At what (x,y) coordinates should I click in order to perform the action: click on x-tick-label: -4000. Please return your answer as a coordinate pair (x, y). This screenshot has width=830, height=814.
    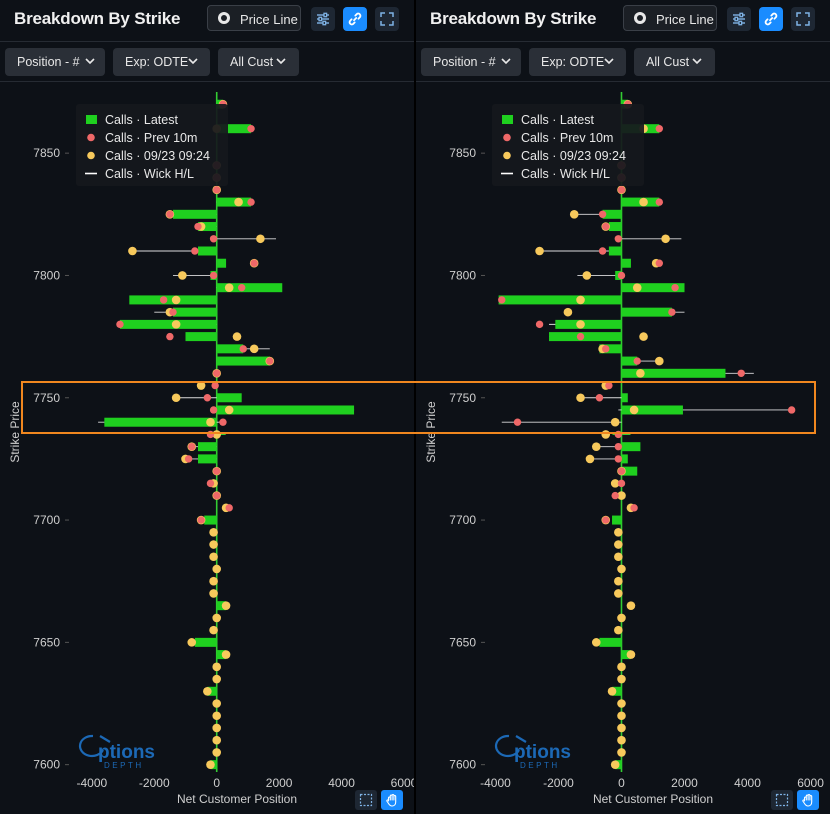
    Looking at the image, I should click on (495, 783).